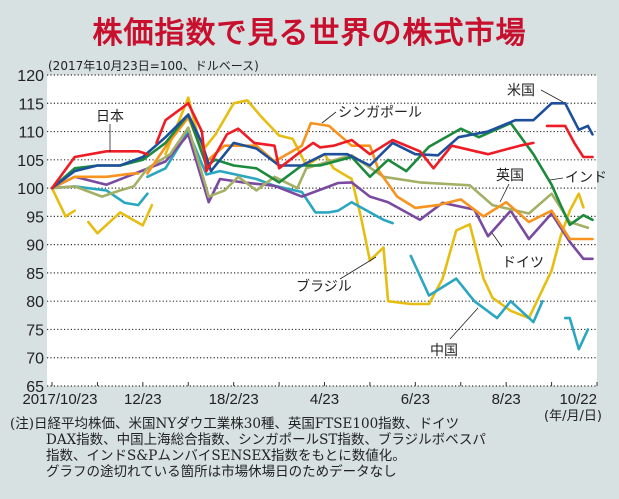 The width and height of the screenshot is (619, 499). Describe the element at coordinates (35, 302) in the screenshot. I see `y-tick-label: 80` at that location.